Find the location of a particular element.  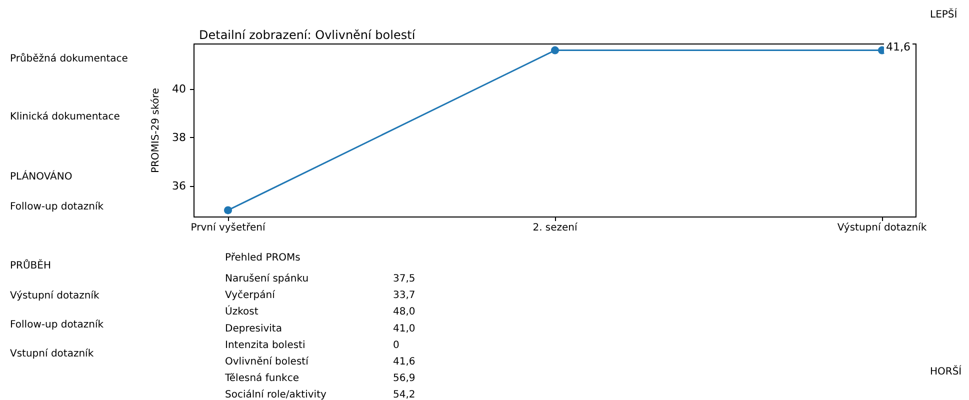

text: Klinická dokumentace is located at coordinates (65, 117).